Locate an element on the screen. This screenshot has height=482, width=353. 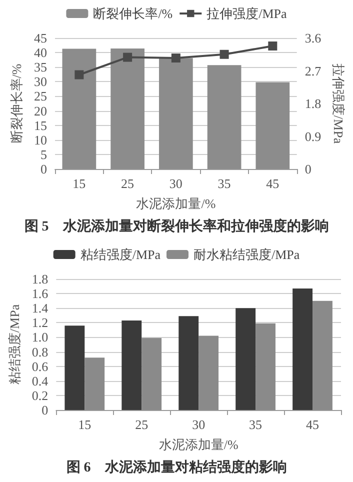
y-tick-label: 0.4 is located at coordinates (40, 380).